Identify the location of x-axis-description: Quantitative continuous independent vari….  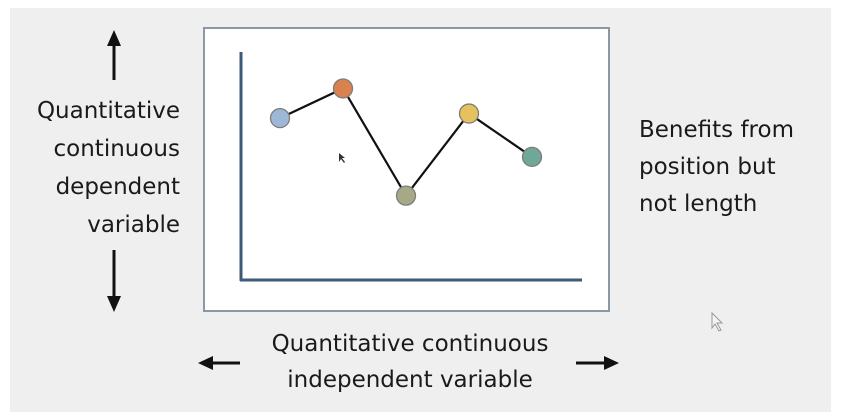
(410, 362).